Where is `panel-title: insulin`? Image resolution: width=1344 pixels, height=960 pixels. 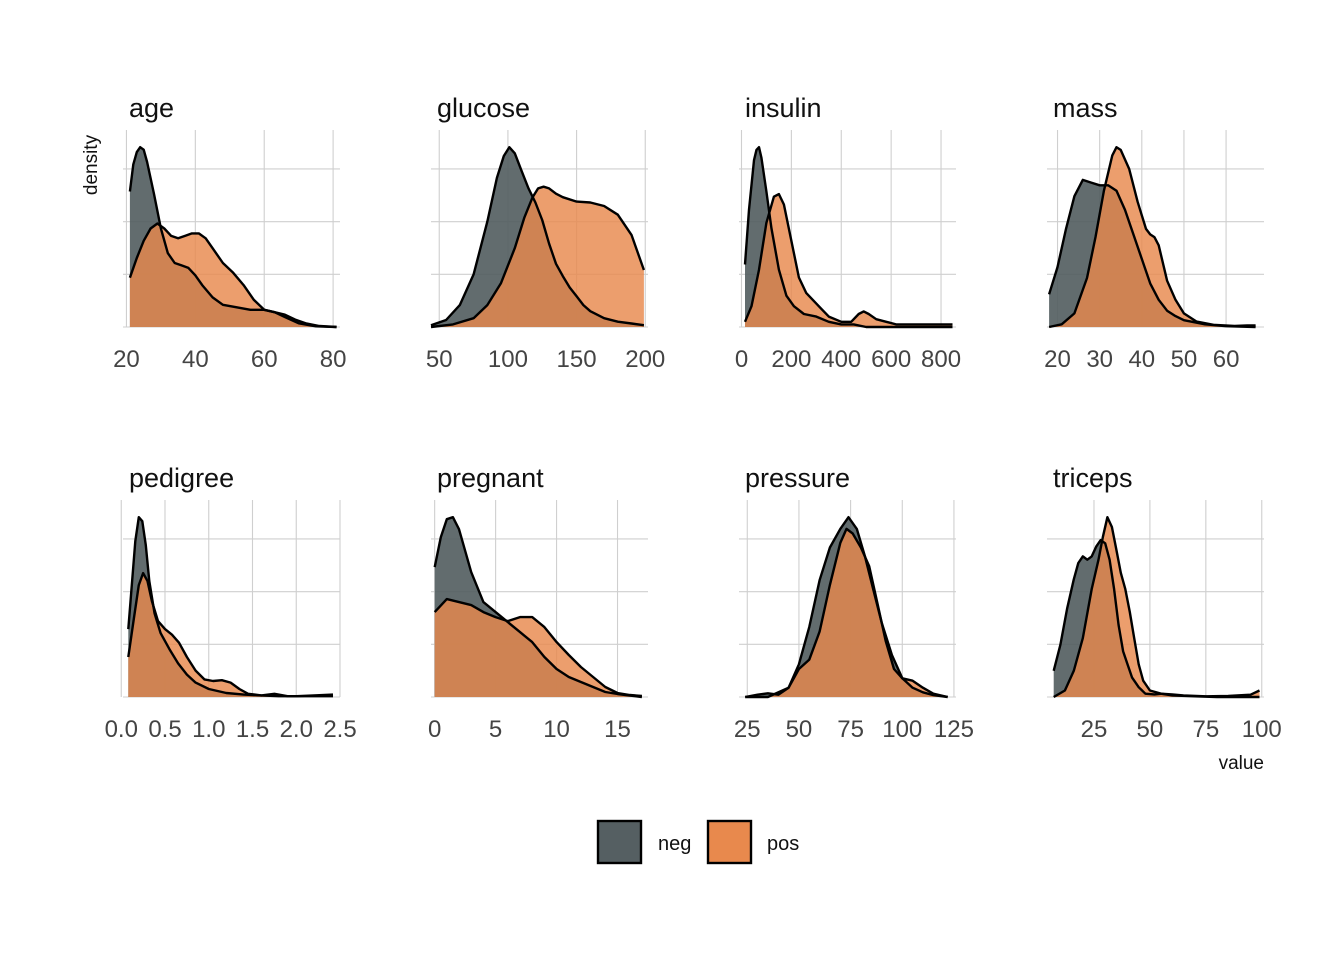 panel-title: insulin is located at coordinates (783, 108).